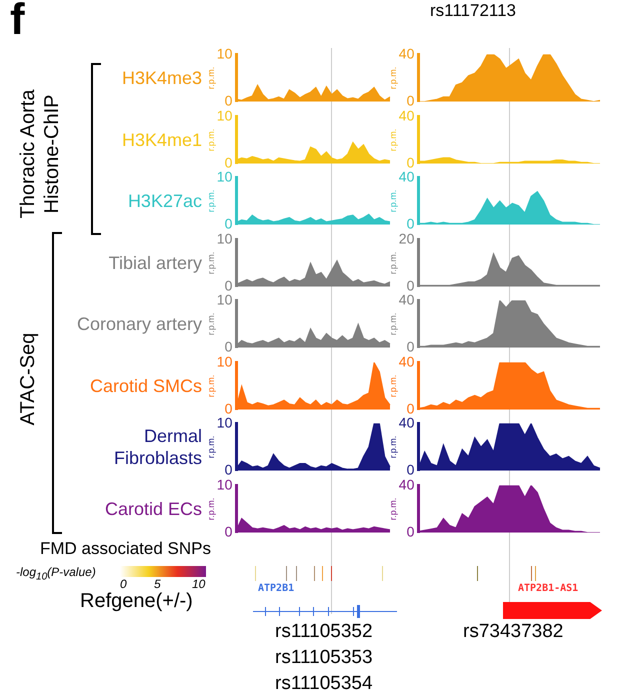  I want to click on text: rs11105354, so click(324, 684).